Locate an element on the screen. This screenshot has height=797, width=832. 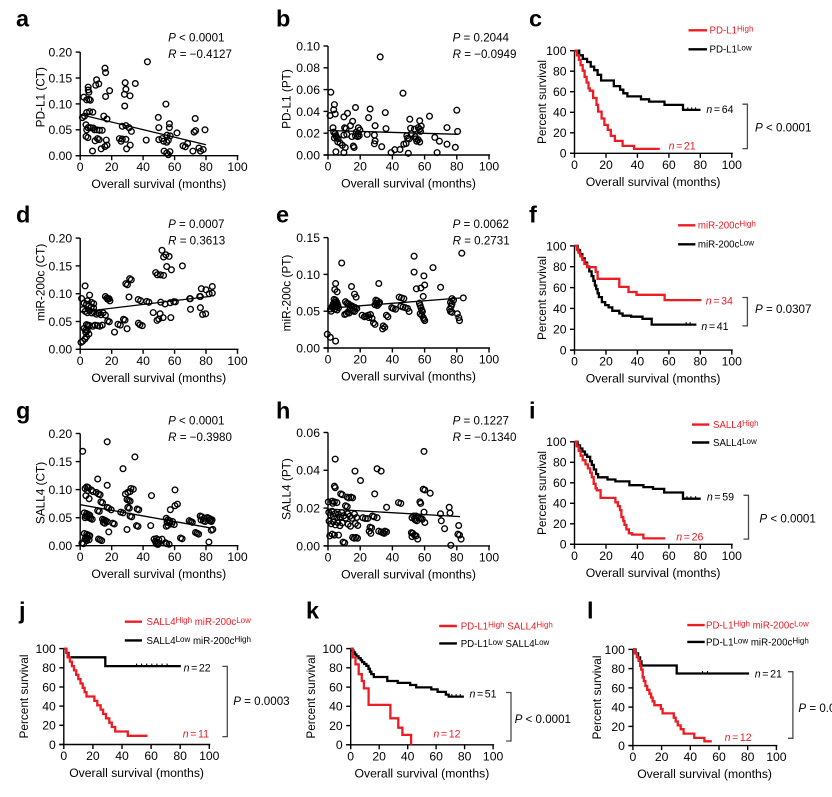
svg-text: miR-200c (CT) is located at coordinates (41, 282).